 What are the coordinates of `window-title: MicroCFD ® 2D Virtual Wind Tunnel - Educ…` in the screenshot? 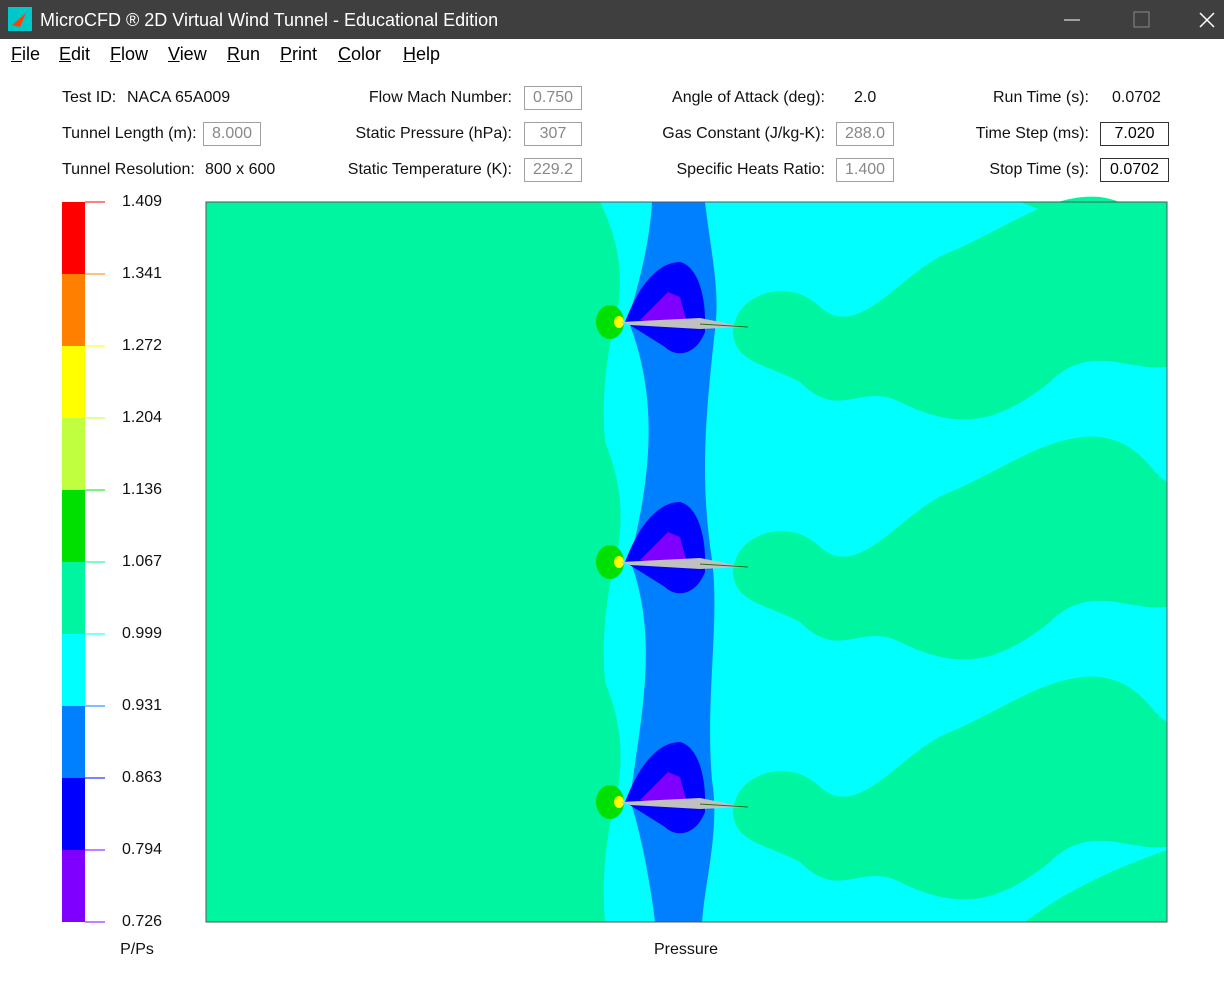 It's located at (269, 20).